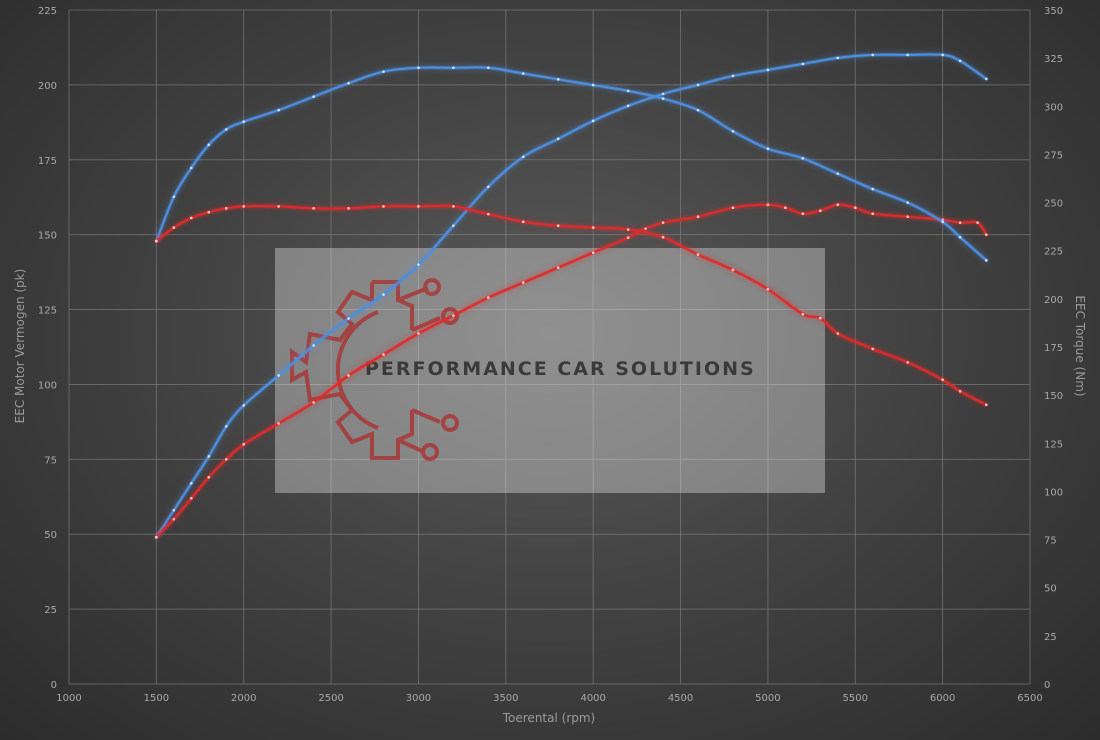  Describe the element at coordinates (50, 535) in the screenshot. I see `y-tick-label: 50` at that location.